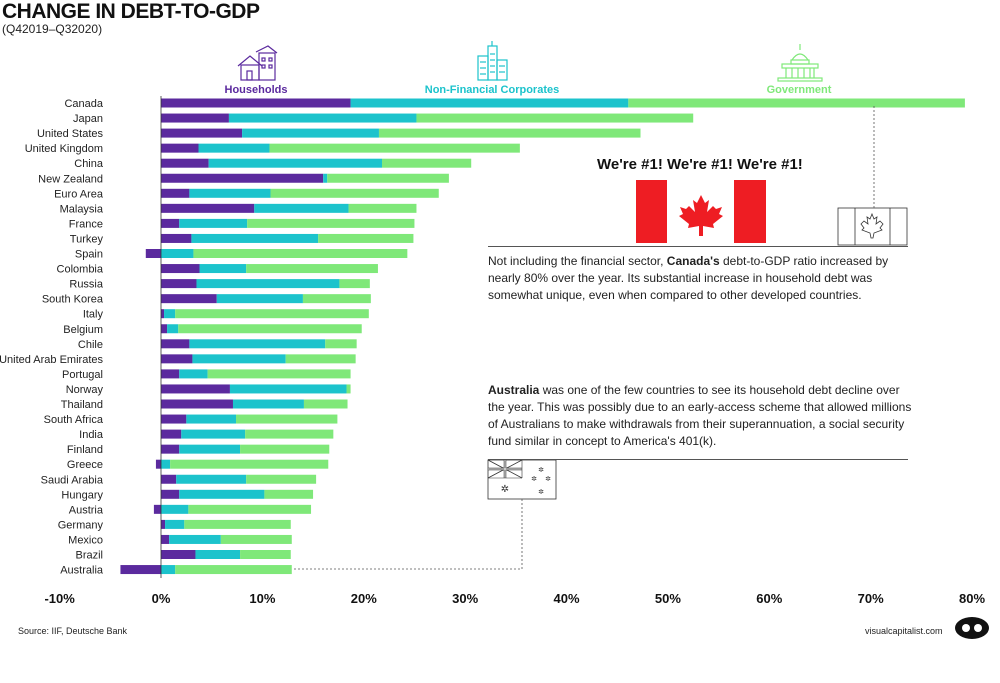 Image resolution: width=1000 pixels, height=683 pixels. Describe the element at coordinates (85, 465) in the screenshot. I see `category-label: Greece` at that location.